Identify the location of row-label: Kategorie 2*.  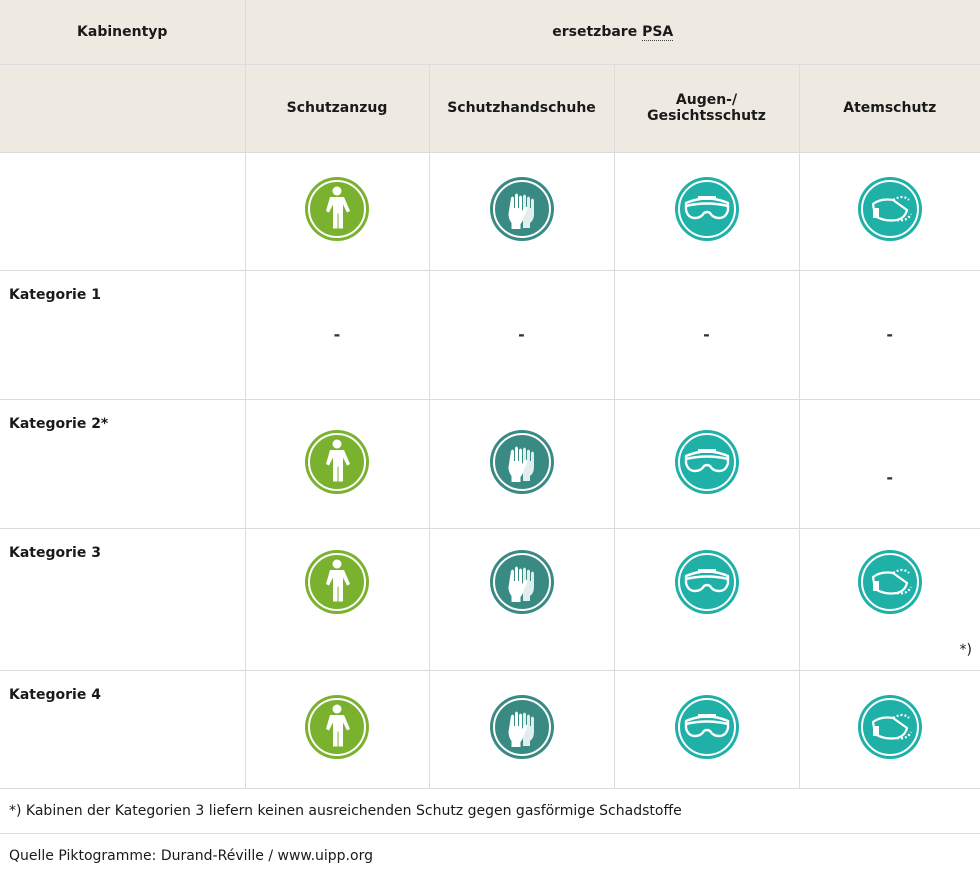
(123, 463).